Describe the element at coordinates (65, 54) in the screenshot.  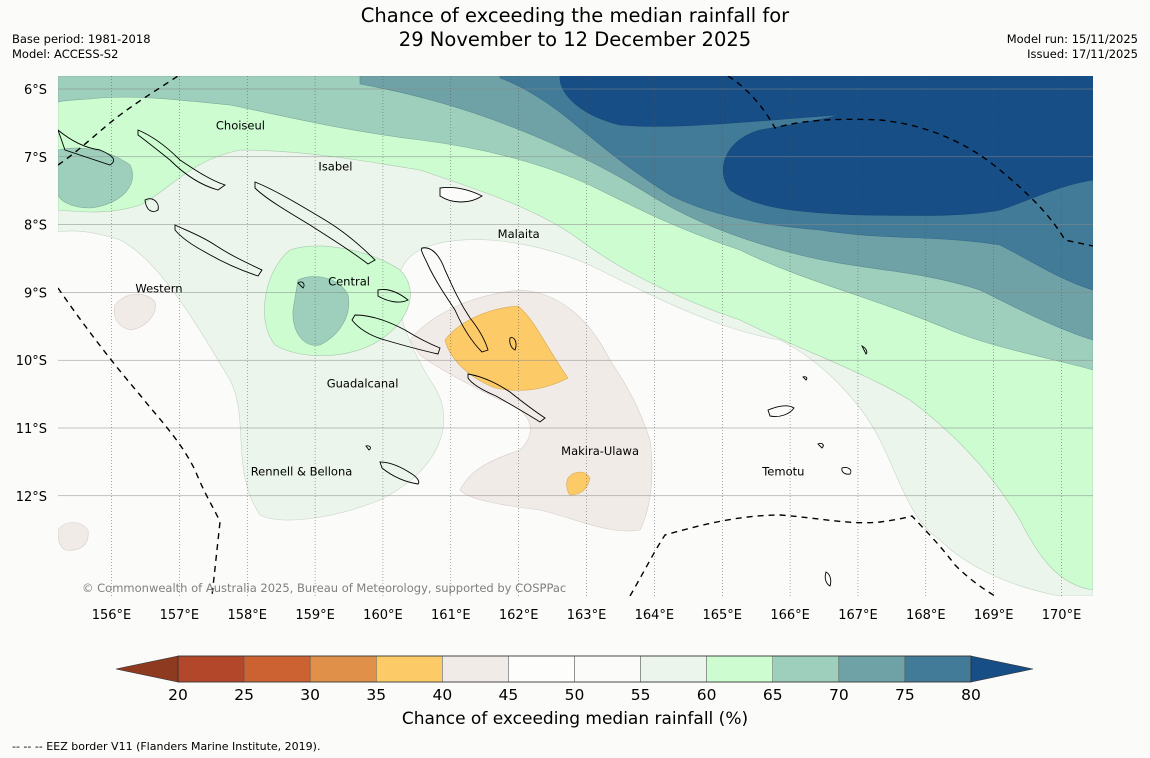
I see `model-name: Model: ACCESS-S2` at that location.